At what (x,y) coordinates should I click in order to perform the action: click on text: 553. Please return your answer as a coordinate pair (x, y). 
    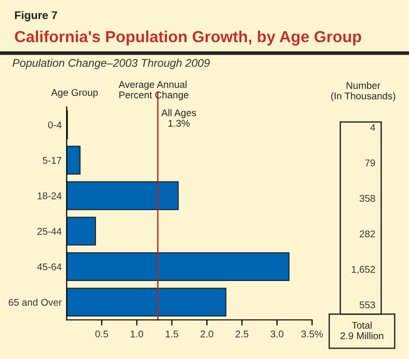
    Looking at the image, I should click on (368, 304).